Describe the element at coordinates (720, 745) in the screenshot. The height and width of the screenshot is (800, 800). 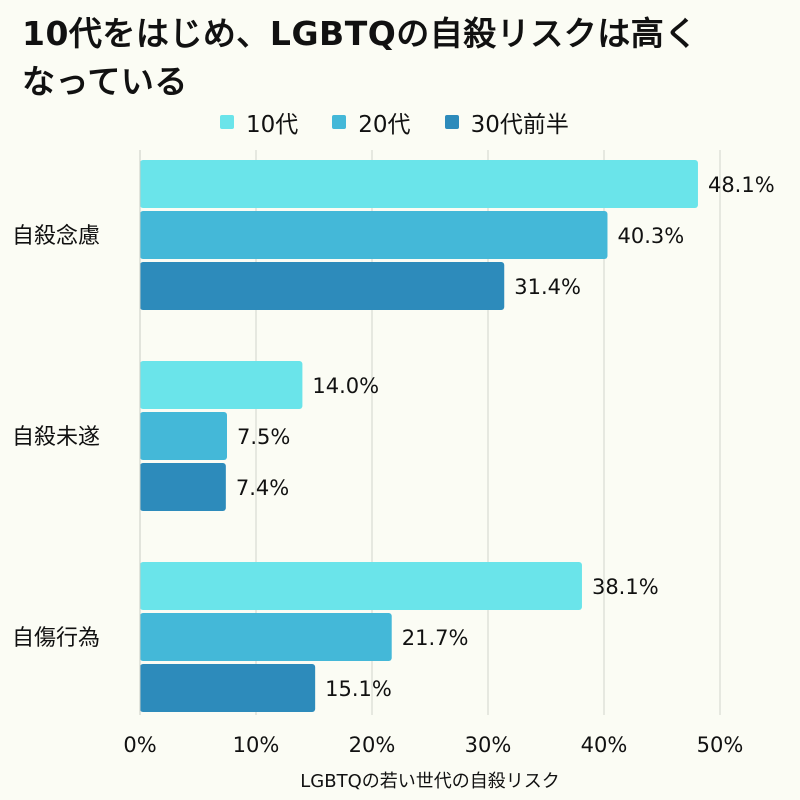
I see `x-tick-label-5: 50%` at that location.